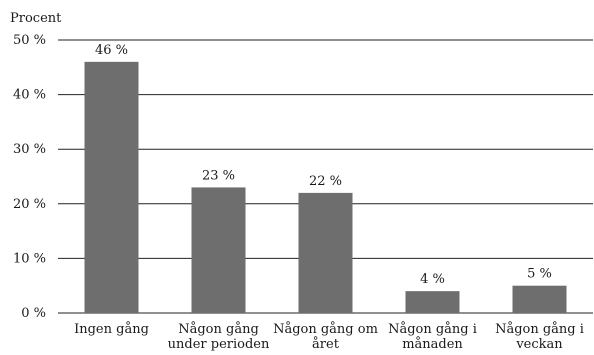 The height and width of the screenshot is (355, 594). Describe the element at coordinates (29, 95) in the screenshot. I see `y-tick-label: 40 %` at that location.